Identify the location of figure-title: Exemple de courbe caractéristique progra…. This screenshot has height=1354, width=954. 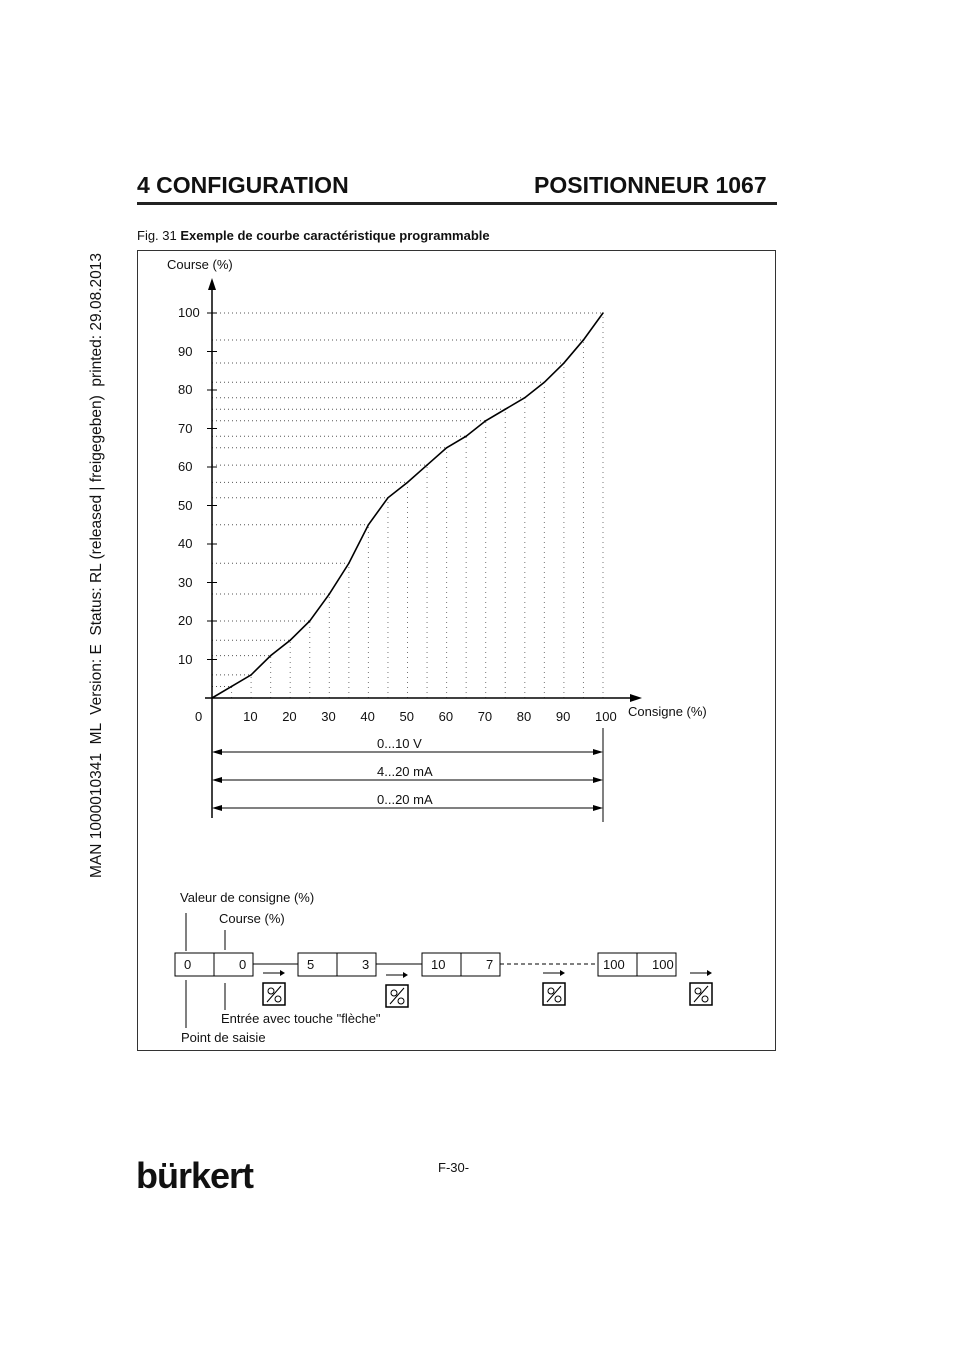
(335, 235).